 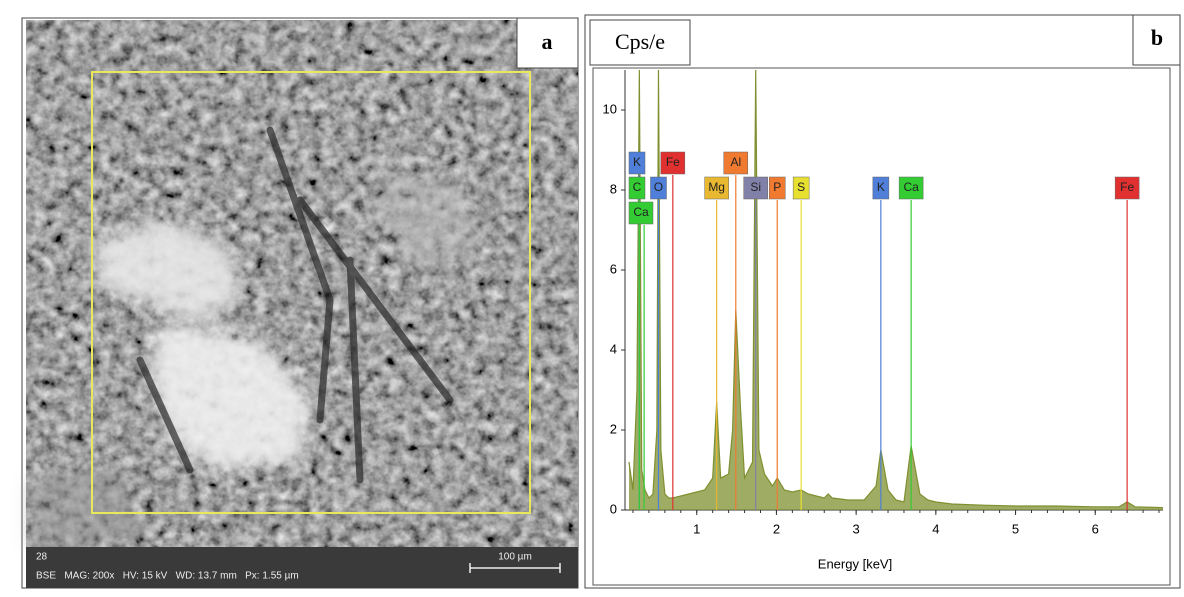 What do you see at coordinates (515, 568) in the screenshot?
I see `scale-bar` at bounding box center [515, 568].